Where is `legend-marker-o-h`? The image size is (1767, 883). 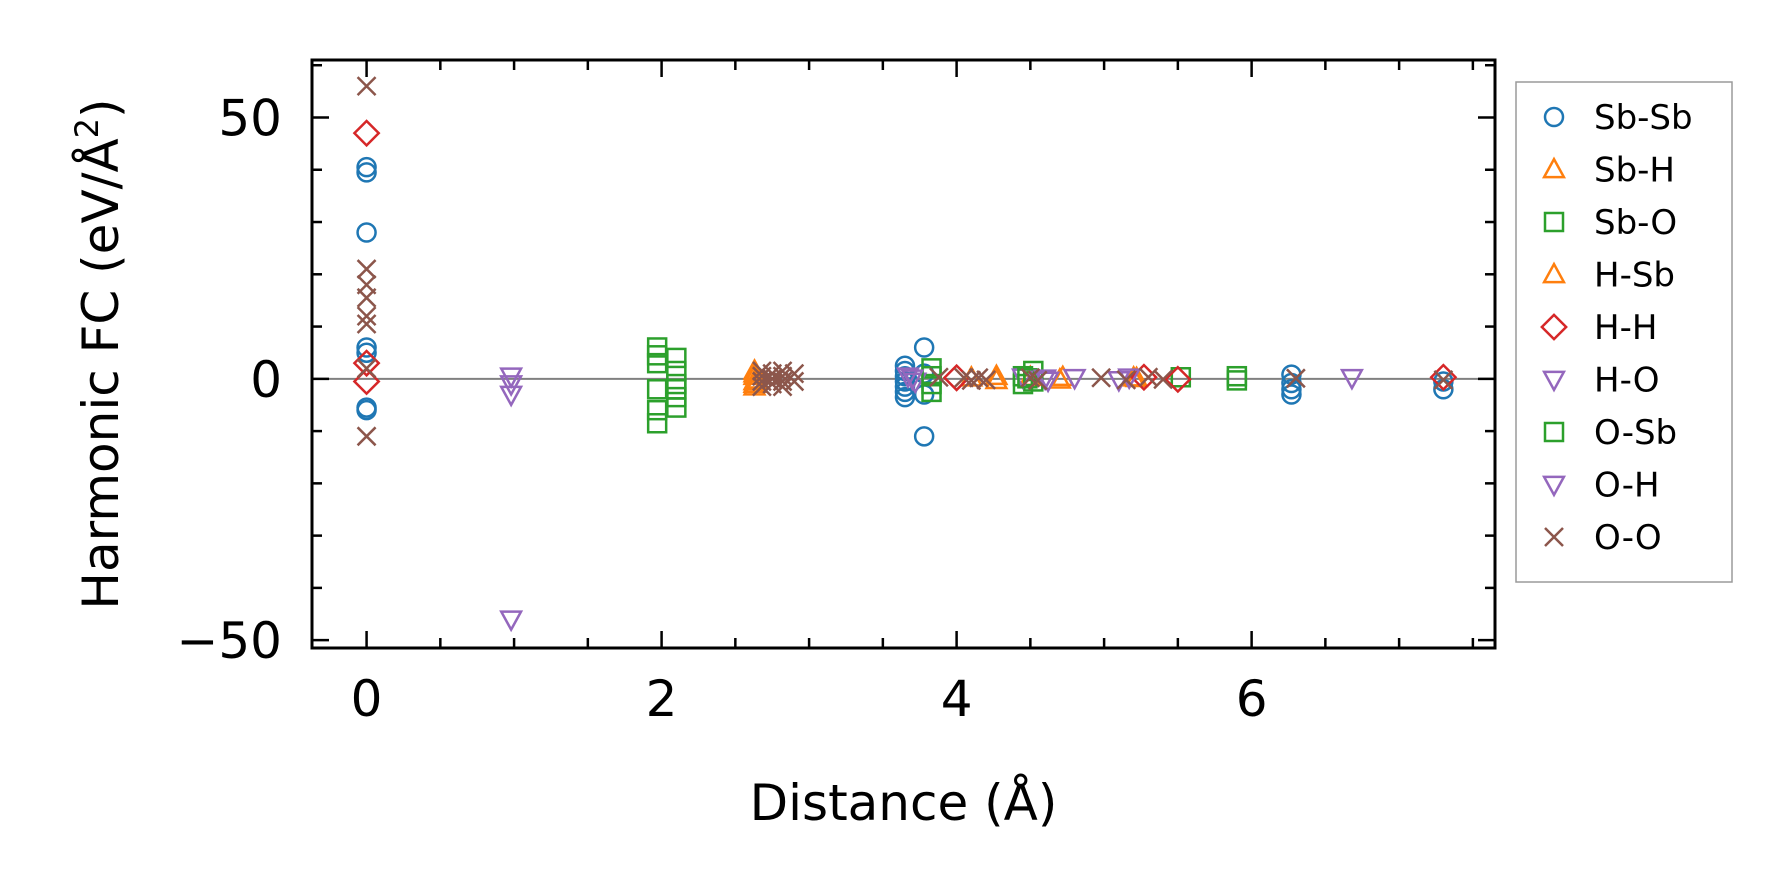 legend-marker-o-h is located at coordinates (1554, 486).